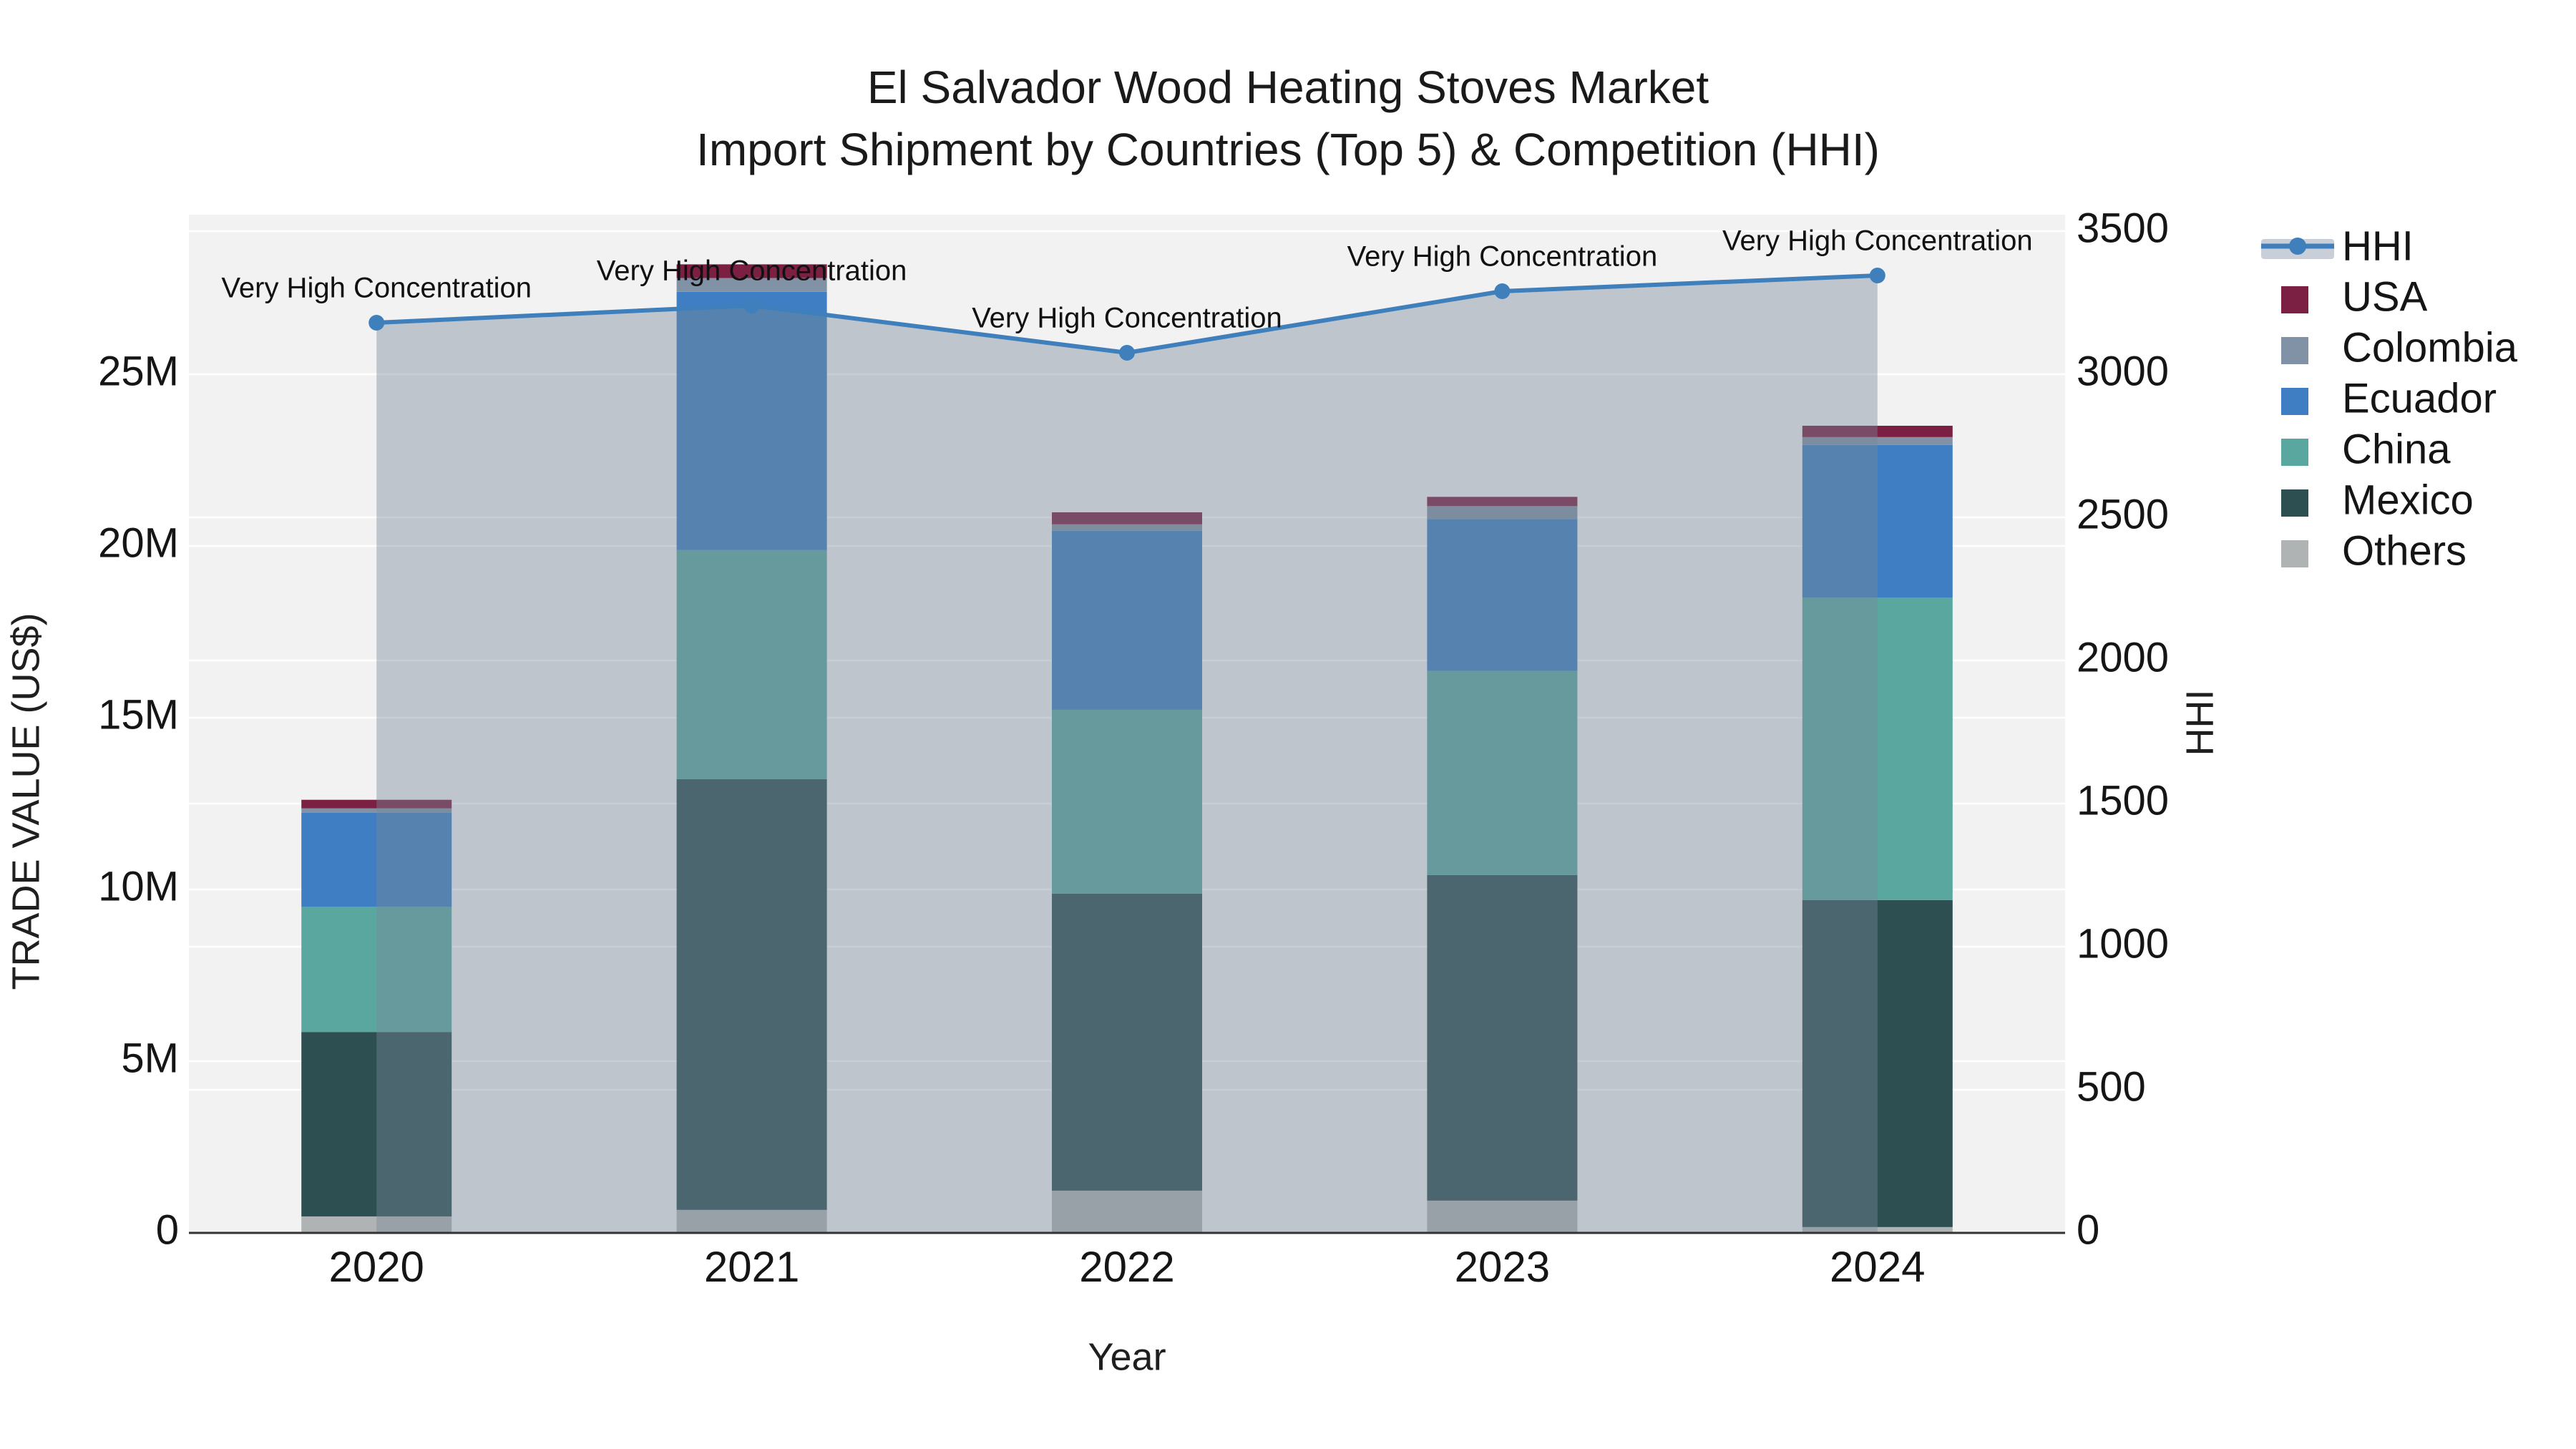 This screenshot has width=2576, height=1449. I want to click on right-tick-0: 0, so click(2088, 1229).